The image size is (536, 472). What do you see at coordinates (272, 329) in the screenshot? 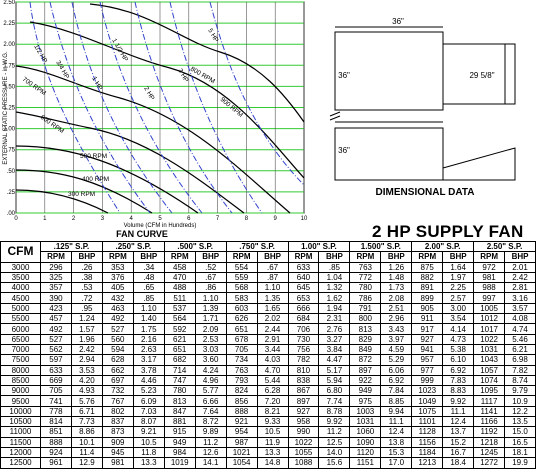
I see `table-cell: 2.44` at bounding box center [272, 329].